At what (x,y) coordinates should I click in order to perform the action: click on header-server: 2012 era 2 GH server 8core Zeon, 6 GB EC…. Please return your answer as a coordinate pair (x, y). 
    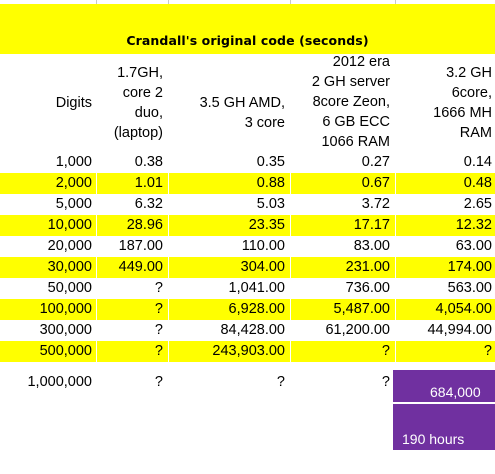
    Looking at the image, I should click on (340, 102).